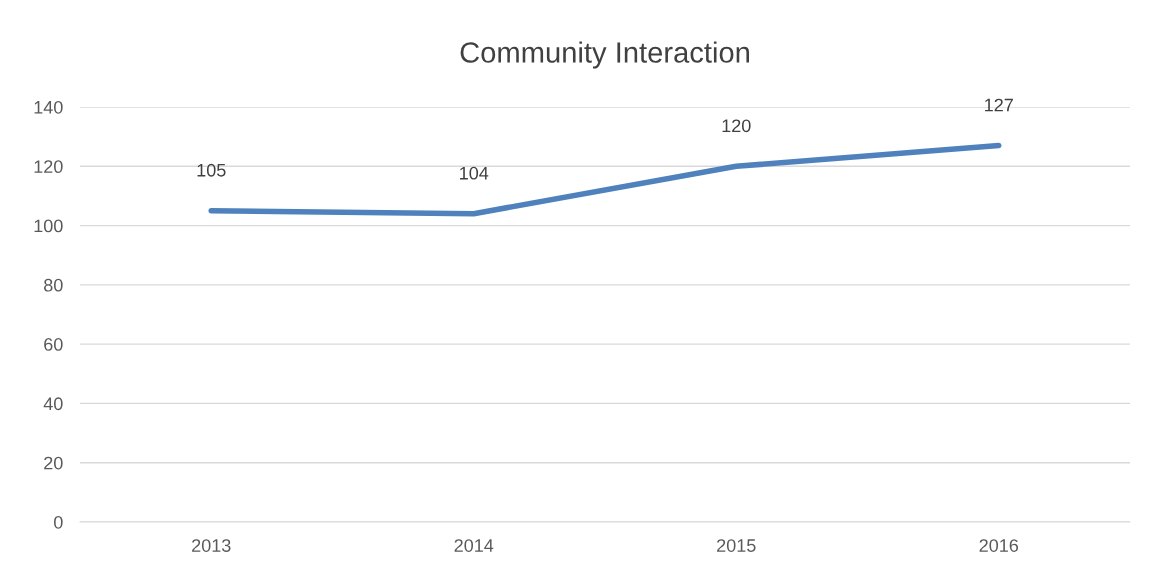 The width and height of the screenshot is (1159, 583). What do you see at coordinates (48, 226) in the screenshot?
I see `y-tick-label: 100` at bounding box center [48, 226].